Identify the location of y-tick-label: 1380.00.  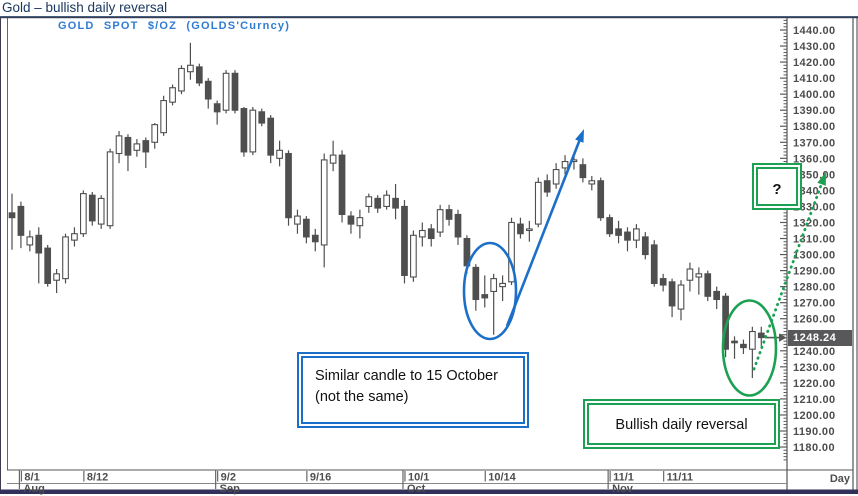
(814, 127).